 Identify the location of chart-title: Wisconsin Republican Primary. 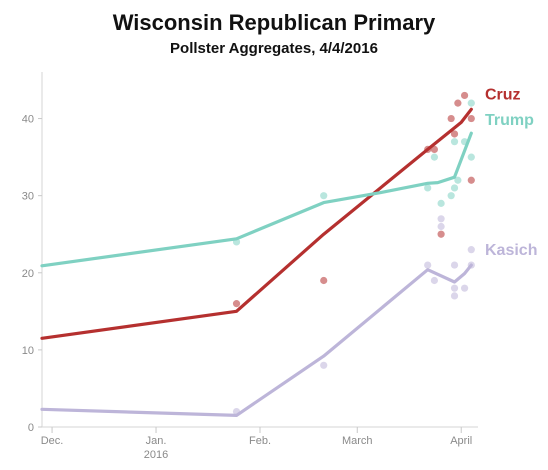
(274, 22).